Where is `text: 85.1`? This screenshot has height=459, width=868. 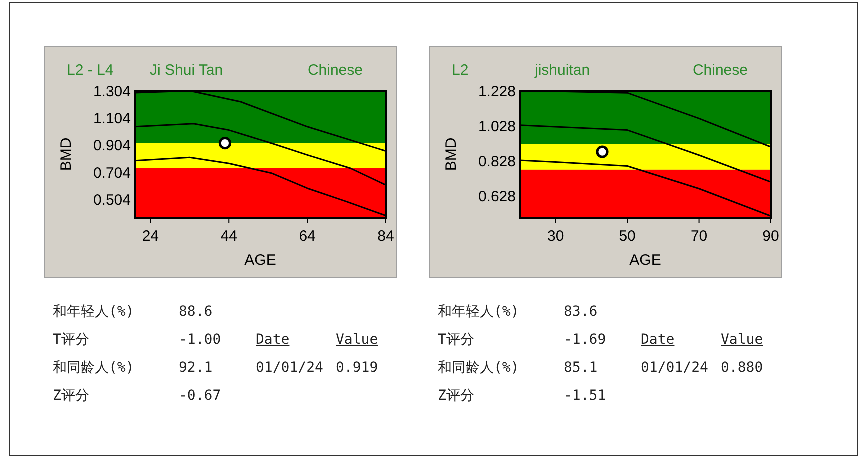 text: 85.1 is located at coordinates (581, 368).